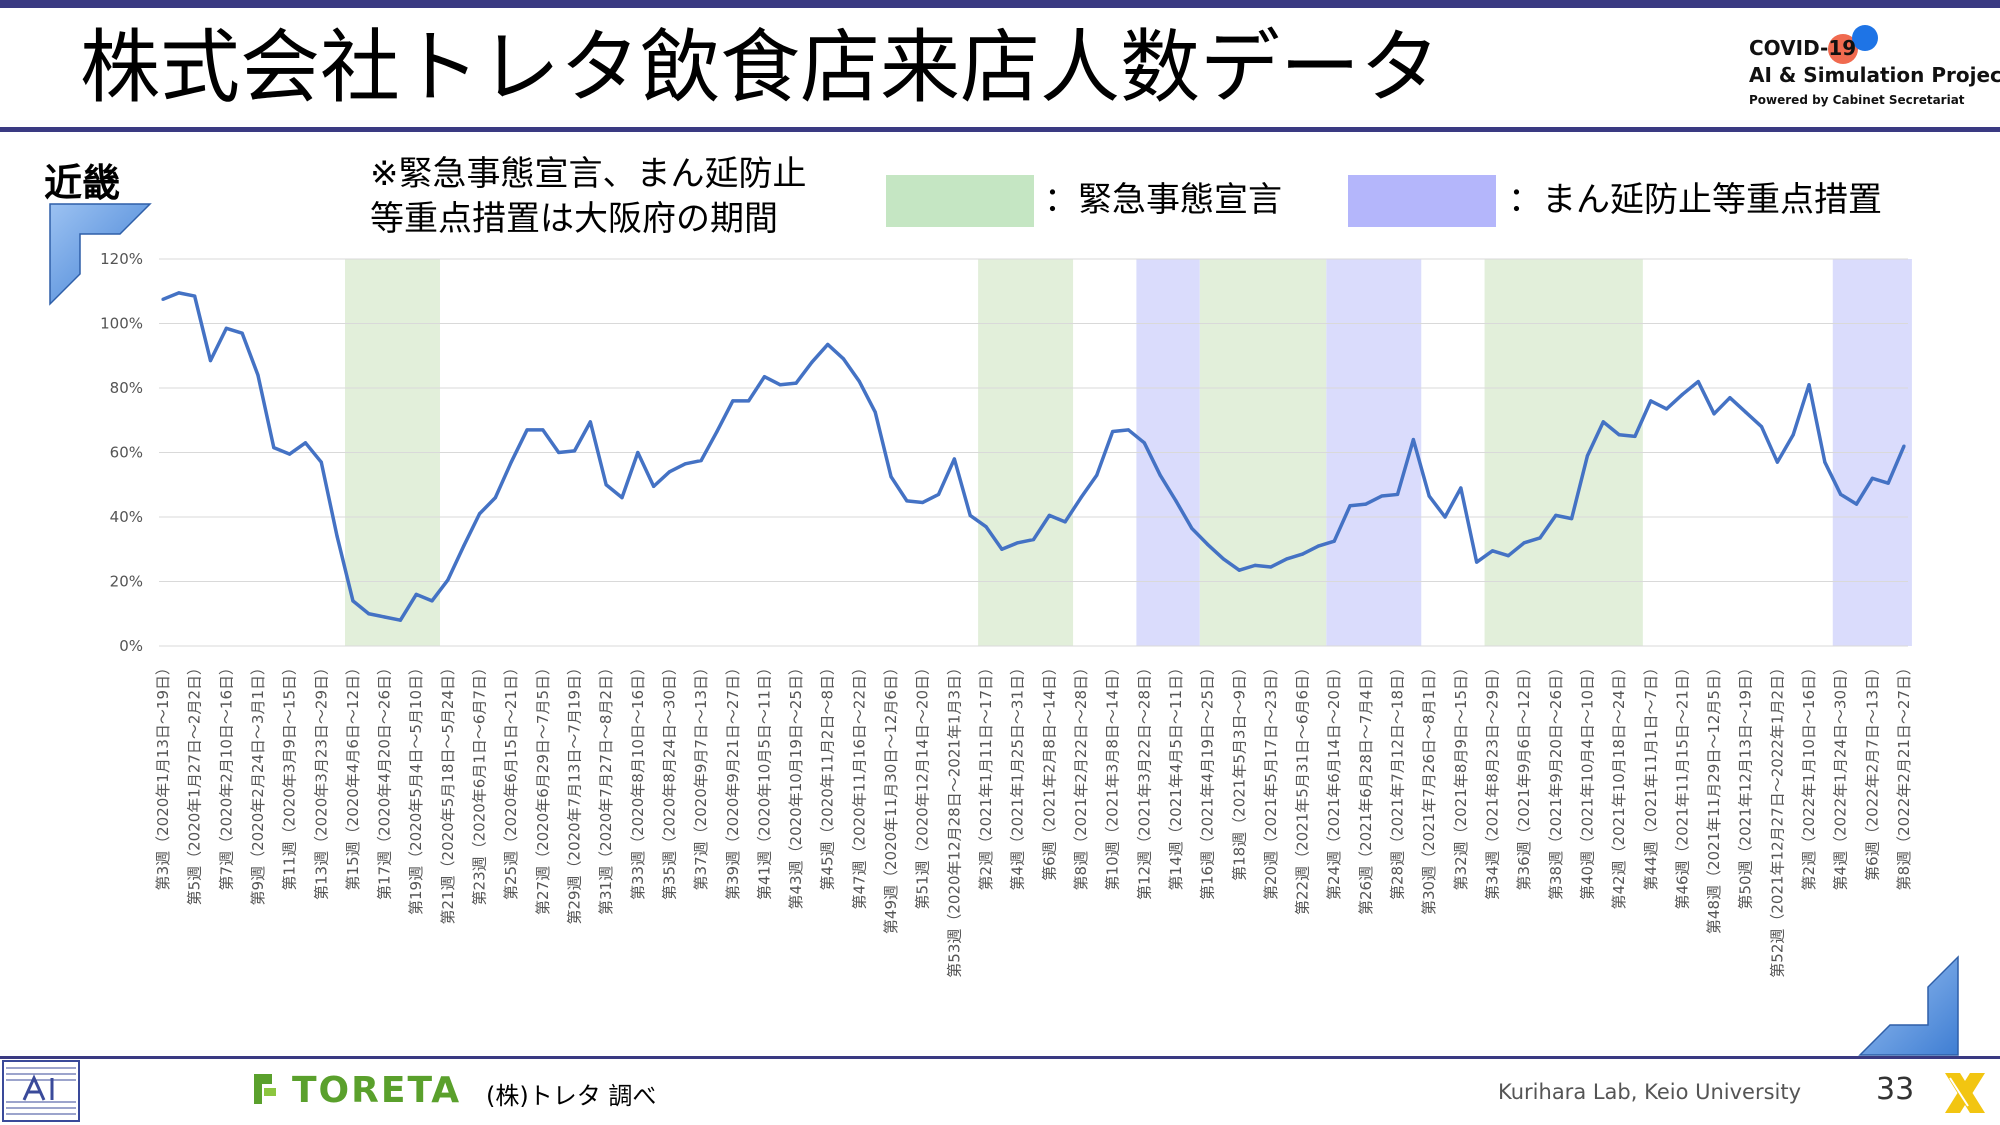 This screenshot has width=2000, height=1125. I want to click on x-tick-label: 第37週（2020年9月7日～13日）, so click(701, 775).